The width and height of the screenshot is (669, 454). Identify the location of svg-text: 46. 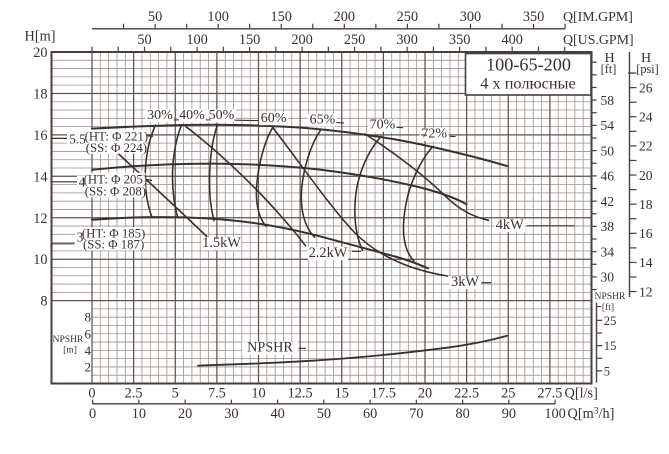
(608, 176).